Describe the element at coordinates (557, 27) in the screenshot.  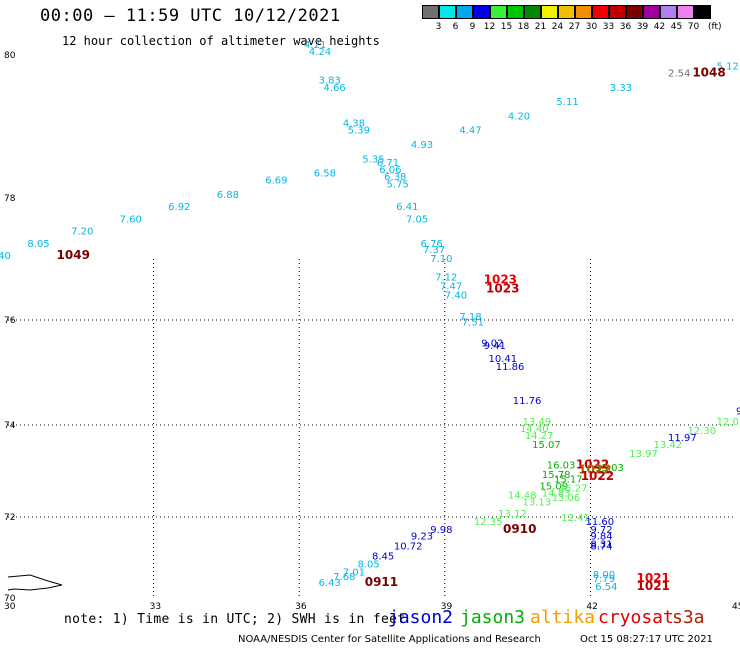
I see `color-legend-label: 24` at that location.